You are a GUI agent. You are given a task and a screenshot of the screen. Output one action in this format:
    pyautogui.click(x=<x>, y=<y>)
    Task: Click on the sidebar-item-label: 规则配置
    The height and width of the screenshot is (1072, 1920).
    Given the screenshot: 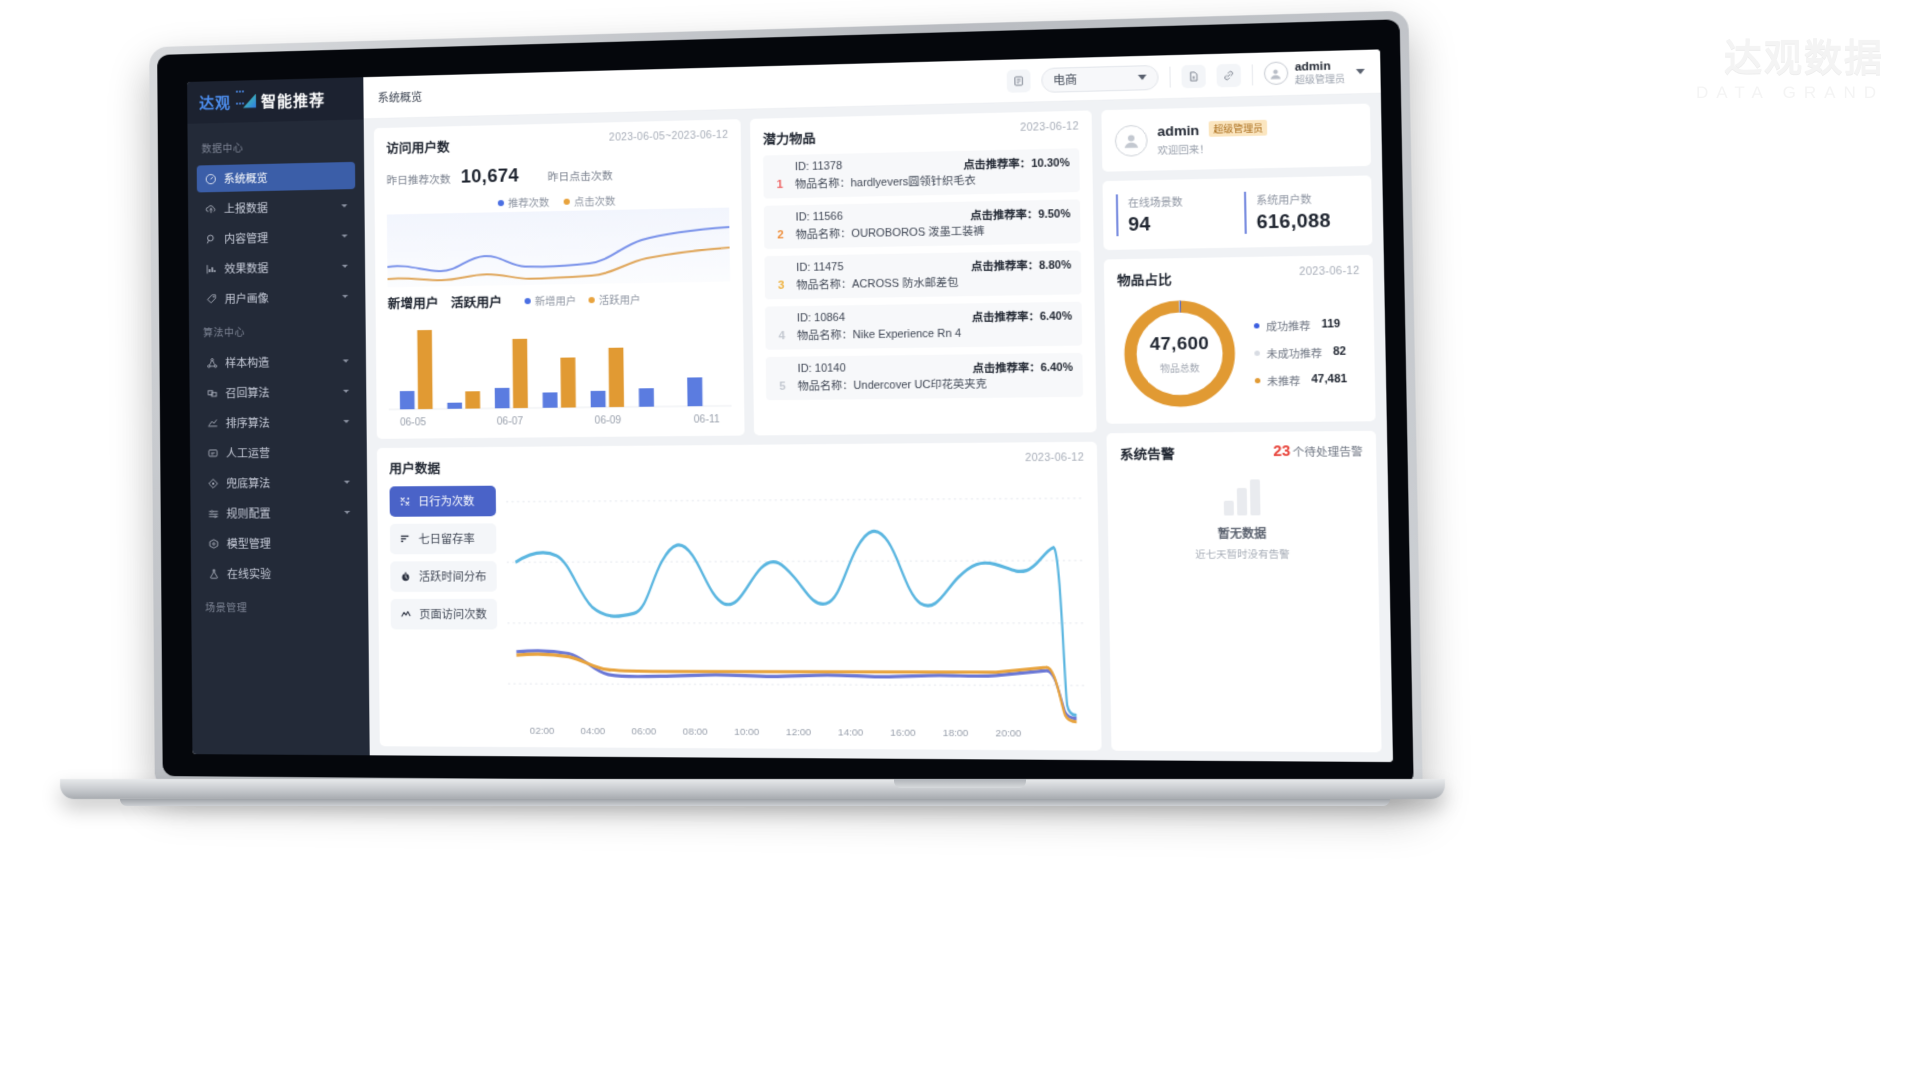 What is the action you would take?
    pyautogui.click(x=248, y=514)
    